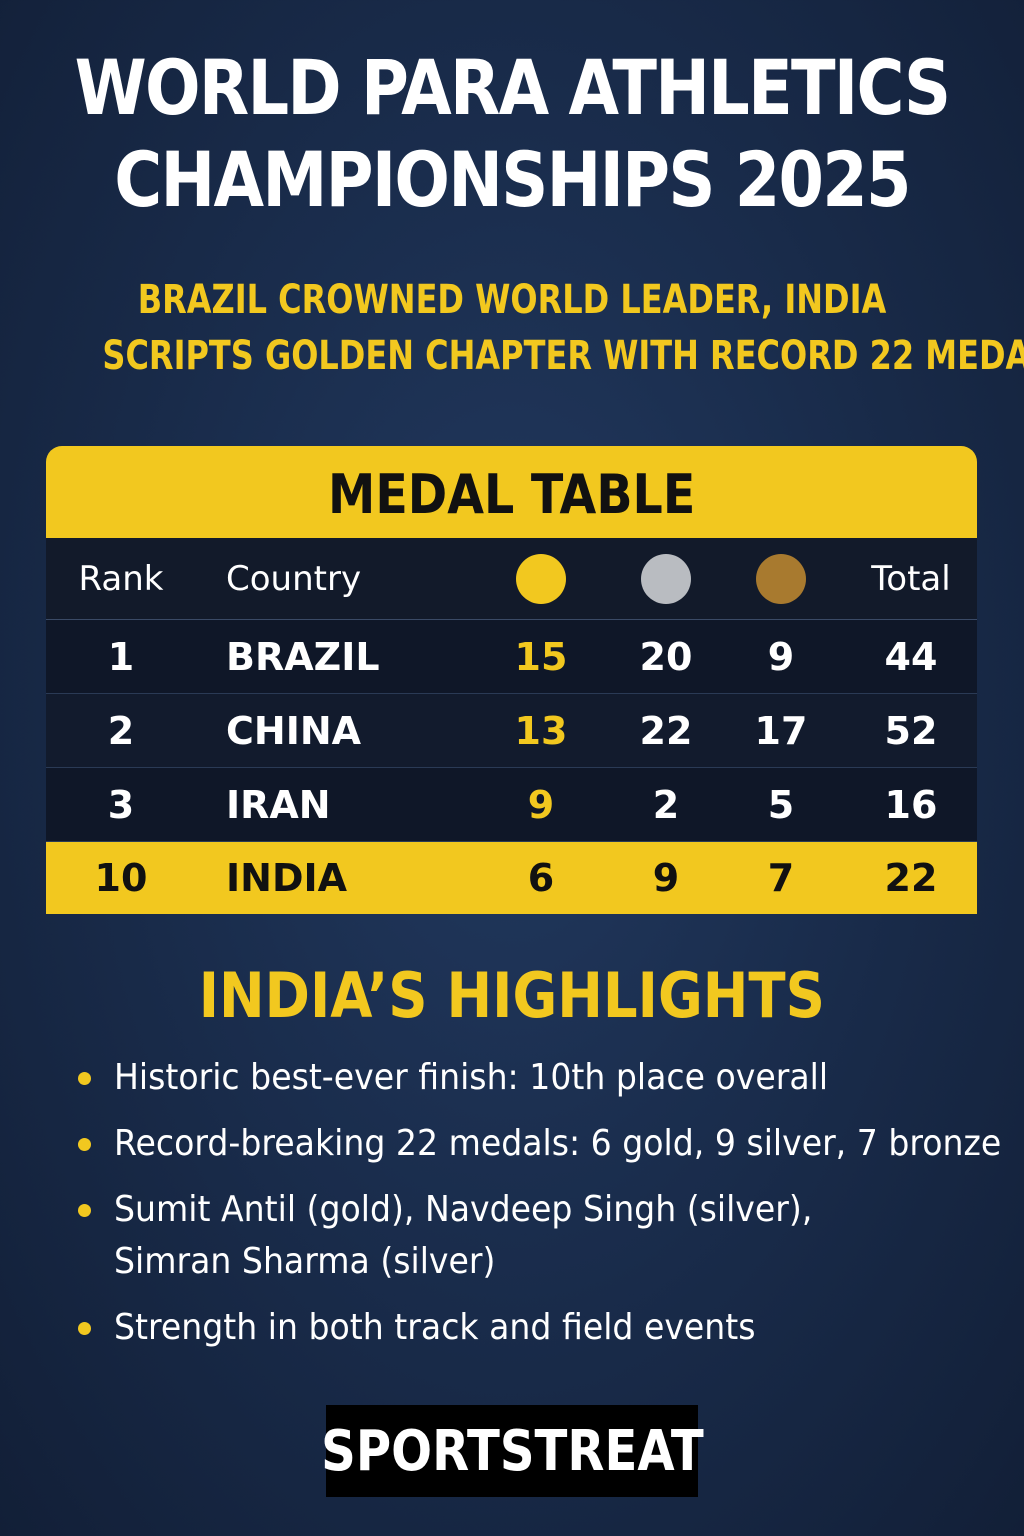  I want to click on country-cell: IRAN, so click(278, 804).